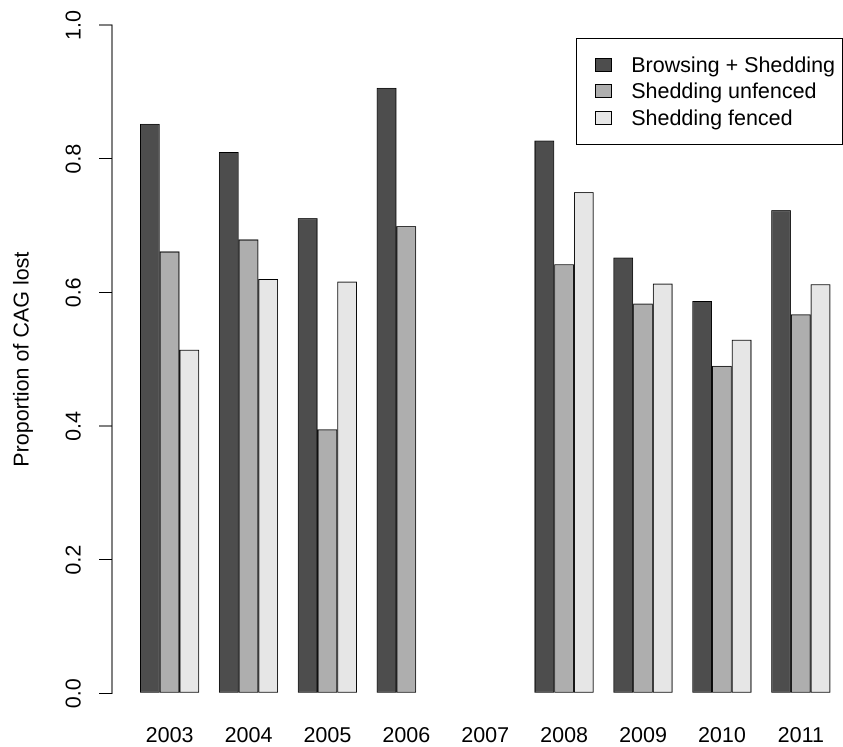  I want to click on x-tick-label: 2008, so click(564, 735).